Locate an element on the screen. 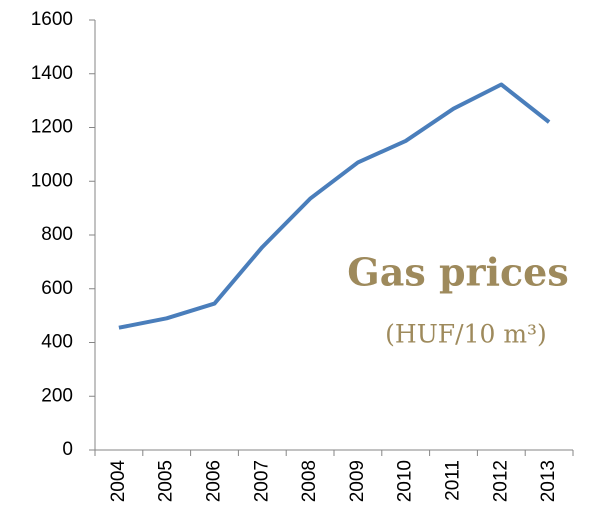  y-tick-label: 200 is located at coordinates (57, 395).